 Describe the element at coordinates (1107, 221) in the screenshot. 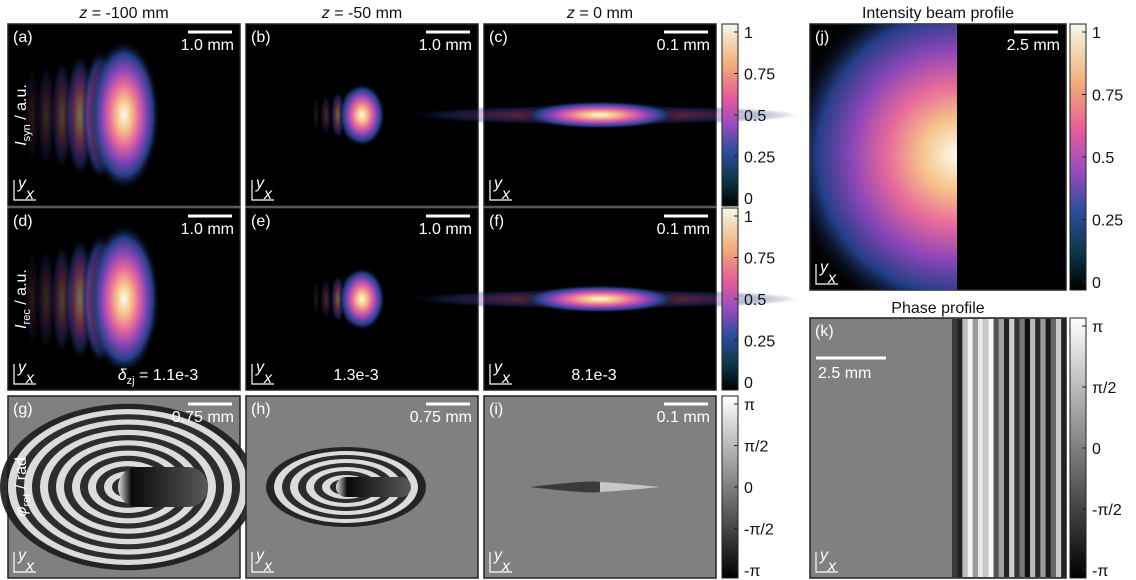

I see `colorbar-label: 0.25` at that location.